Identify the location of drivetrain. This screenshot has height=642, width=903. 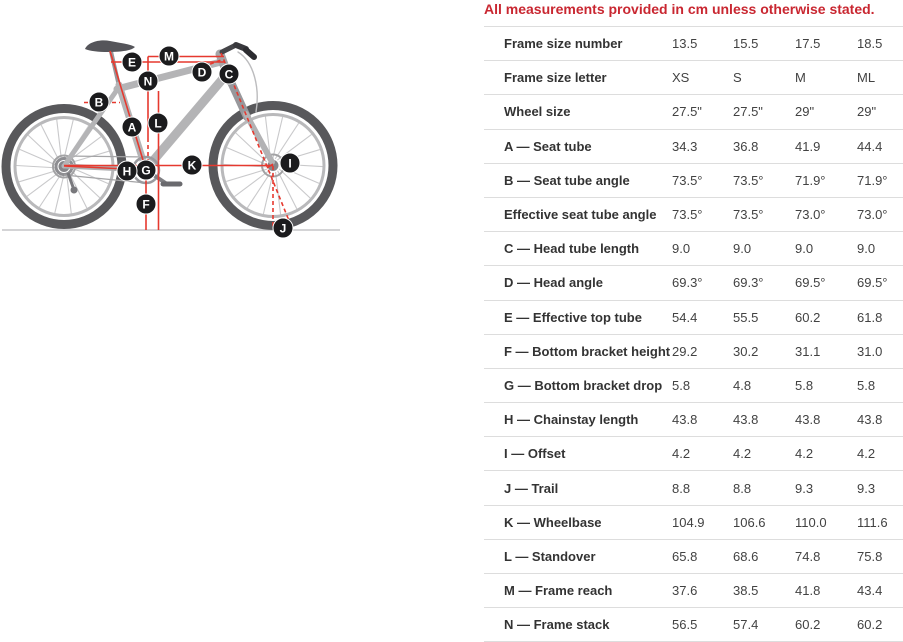
(105, 174).